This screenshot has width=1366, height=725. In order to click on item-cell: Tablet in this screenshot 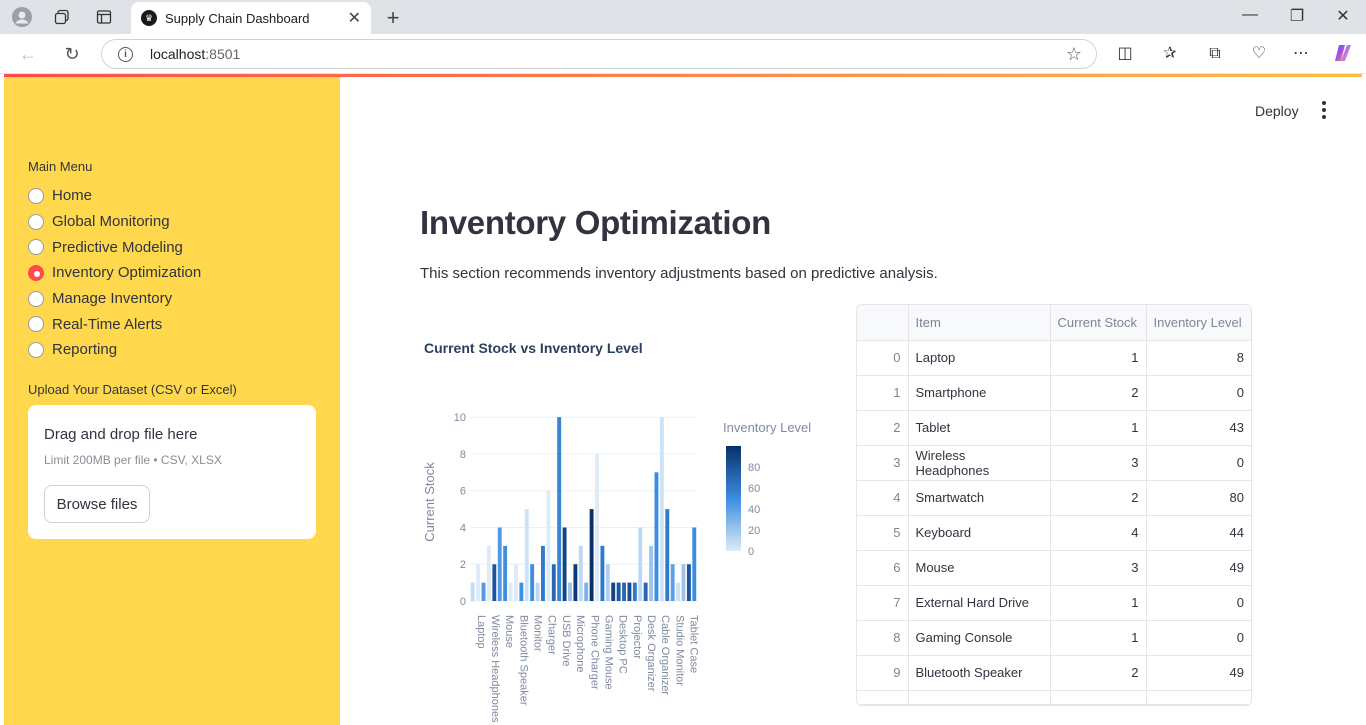, I will do `click(979, 428)`.